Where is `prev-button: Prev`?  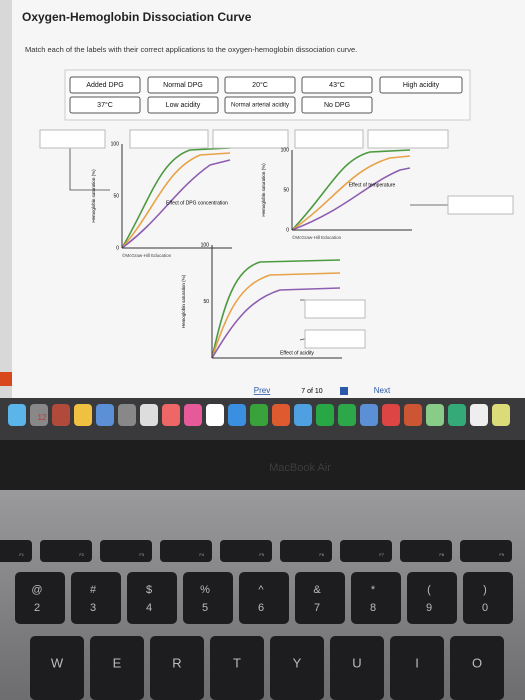 prev-button: Prev is located at coordinates (262, 390).